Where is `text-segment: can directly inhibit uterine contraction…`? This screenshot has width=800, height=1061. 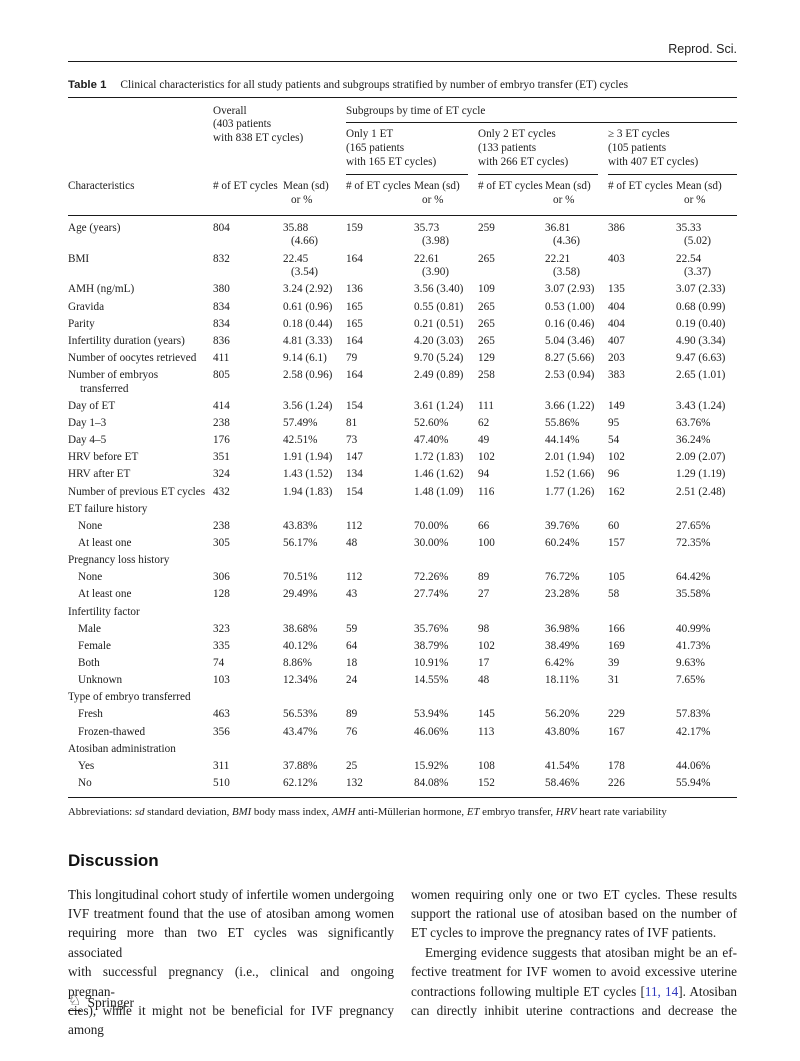
text-segment: can directly inhibit uterine contraction… is located at coordinates (574, 1011).